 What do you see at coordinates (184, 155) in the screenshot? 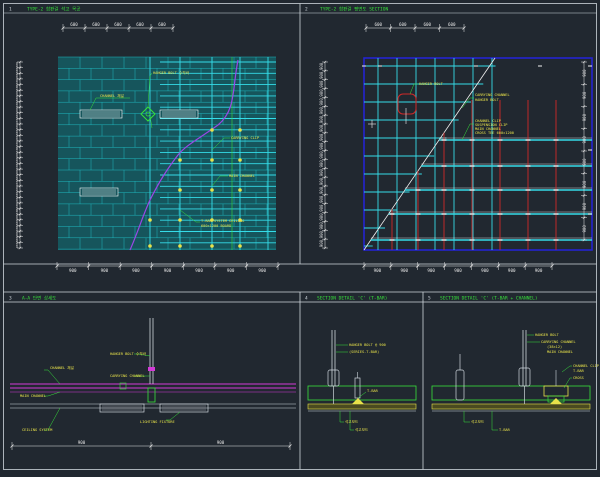
I see `boundary-curve` at bounding box center [184, 155].